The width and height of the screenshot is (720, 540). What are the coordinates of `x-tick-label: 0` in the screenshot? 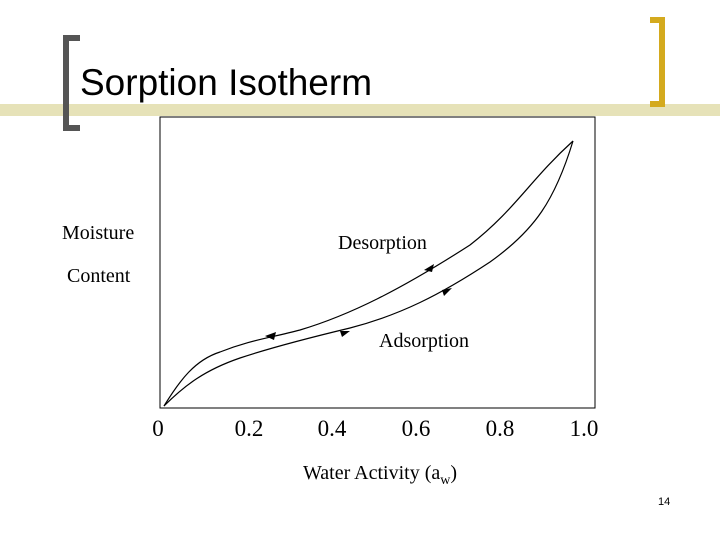 It's located at (158, 428).